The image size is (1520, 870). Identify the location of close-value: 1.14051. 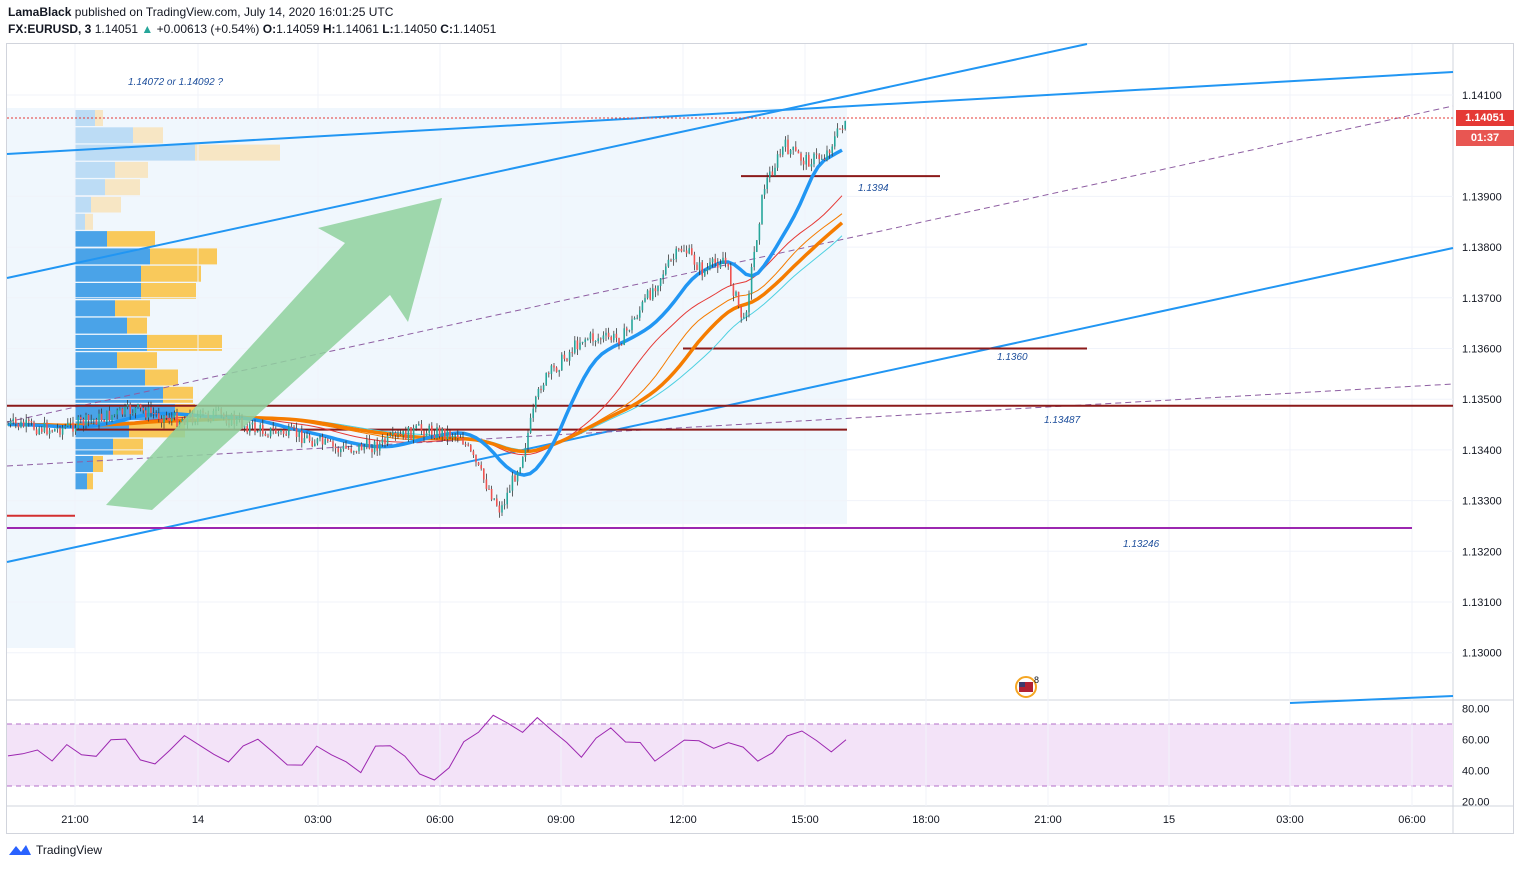
(474, 29).